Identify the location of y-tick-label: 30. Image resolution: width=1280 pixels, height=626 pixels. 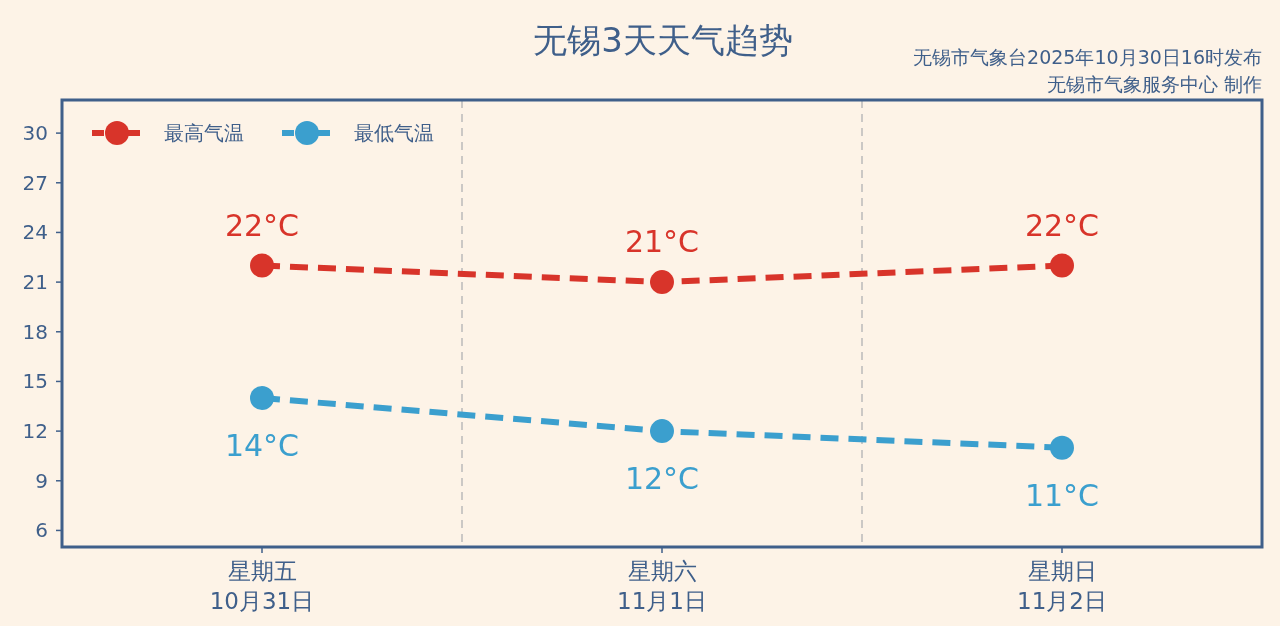
(35, 133).